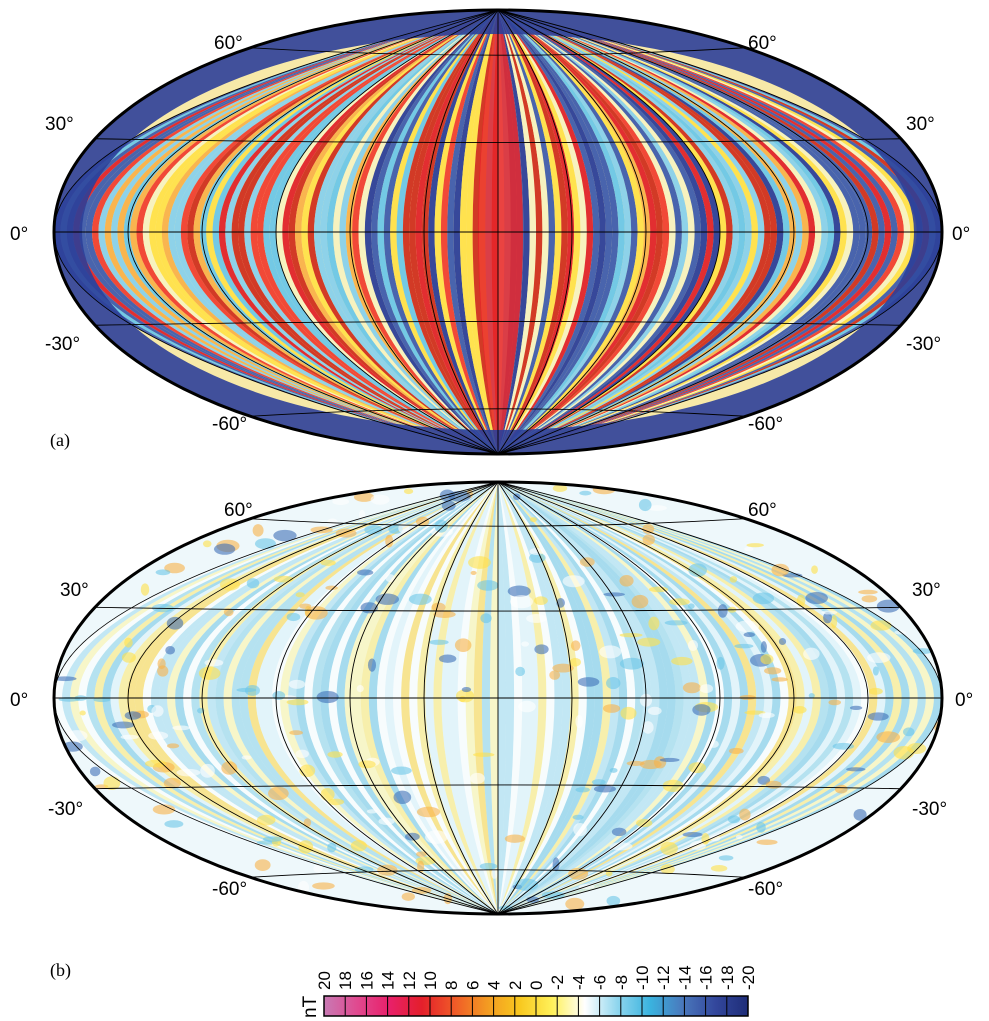 The image size is (989, 1021). Describe the element at coordinates (228, 43) in the screenshot. I see `panel-a-lat-60-left: 60°` at that location.